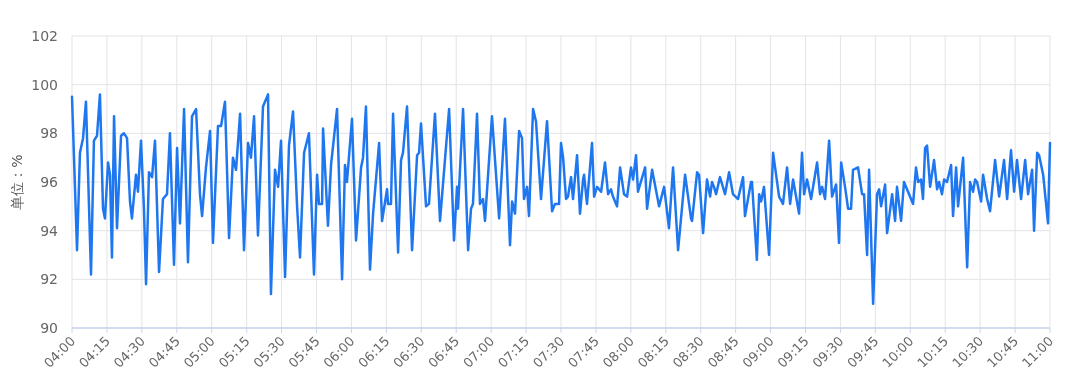 Image resolution: width=1080 pixels, height=375 pixels. I want to click on y-tick-label: 100, so click(44, 84).